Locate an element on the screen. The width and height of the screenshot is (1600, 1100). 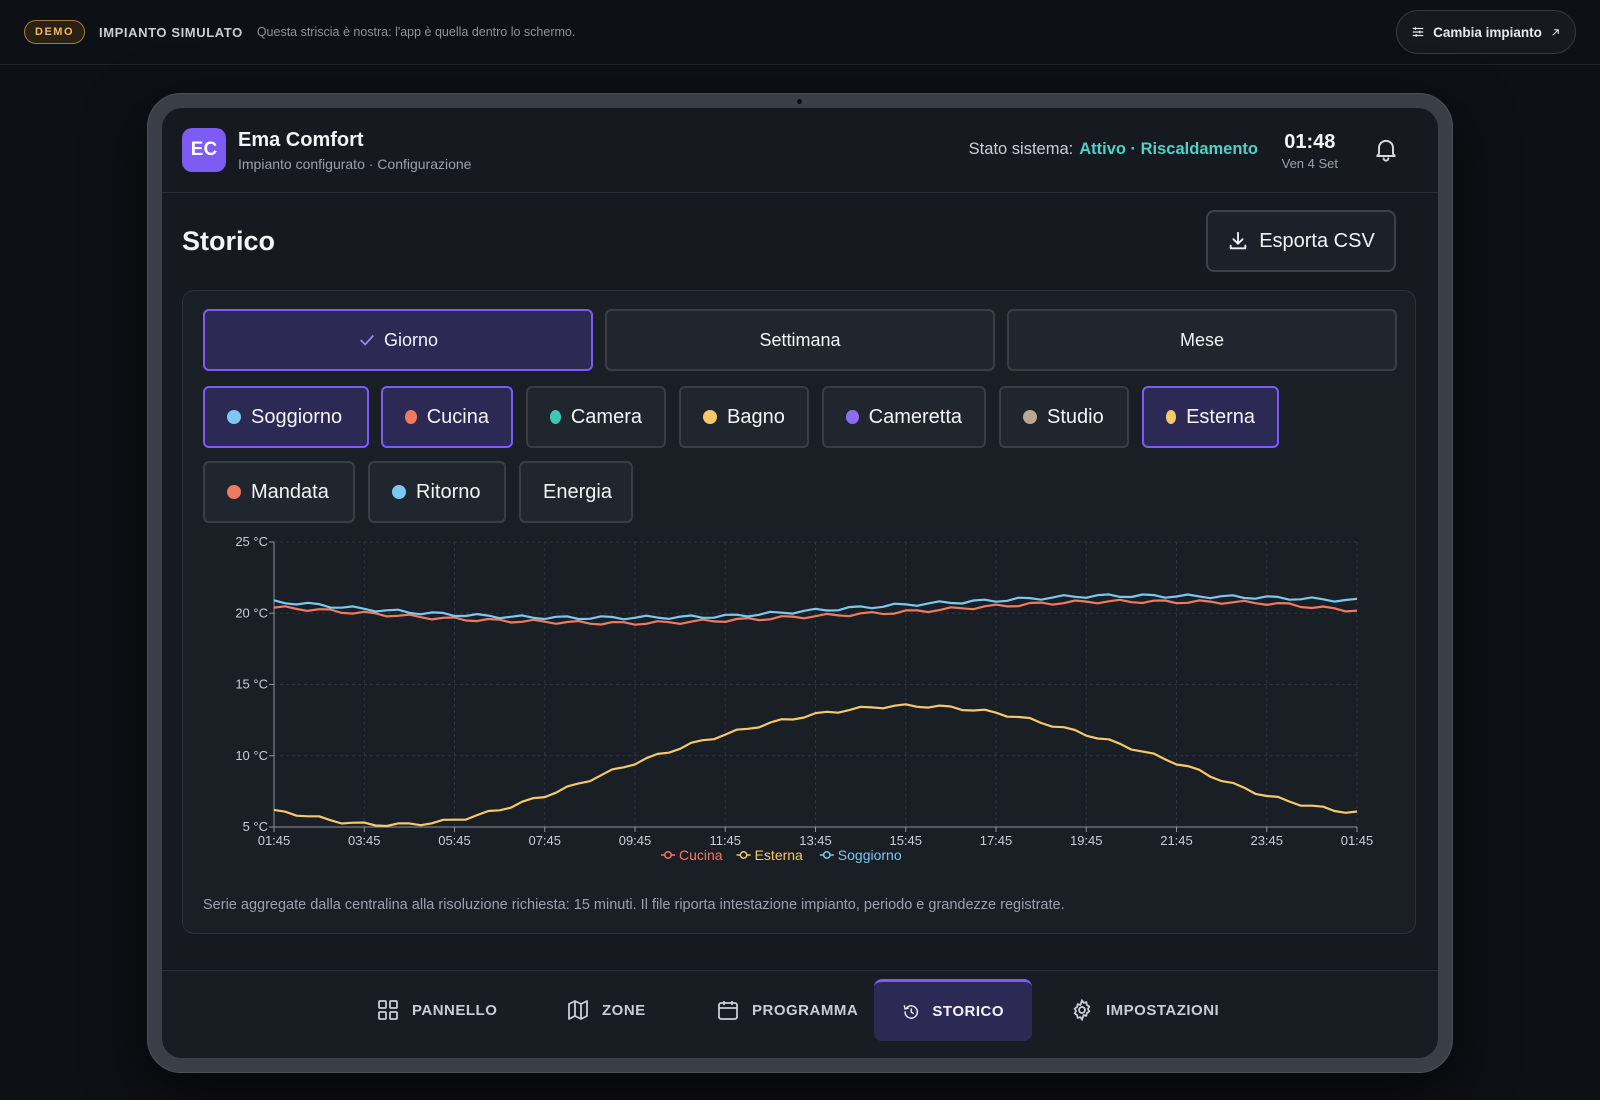
chip-studio: Studio is located at coordinates (1064, 417).